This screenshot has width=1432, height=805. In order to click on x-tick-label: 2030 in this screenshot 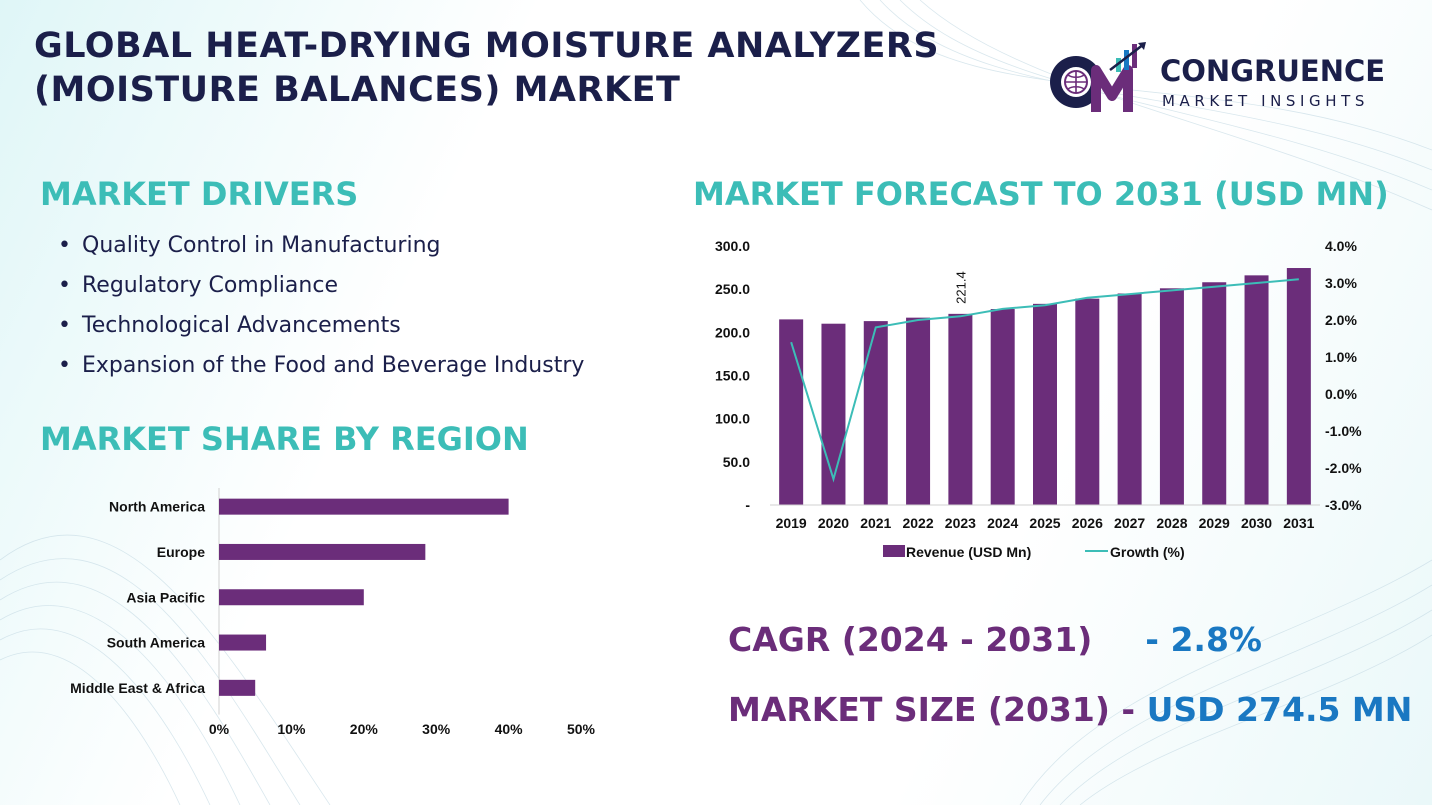, I will do `click(1256, 523)`.